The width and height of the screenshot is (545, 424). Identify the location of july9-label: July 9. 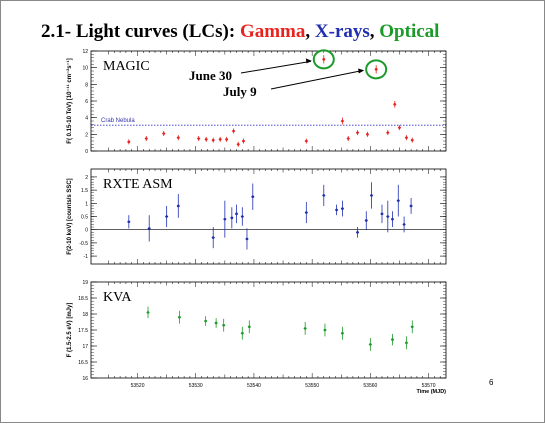
(240, 91).